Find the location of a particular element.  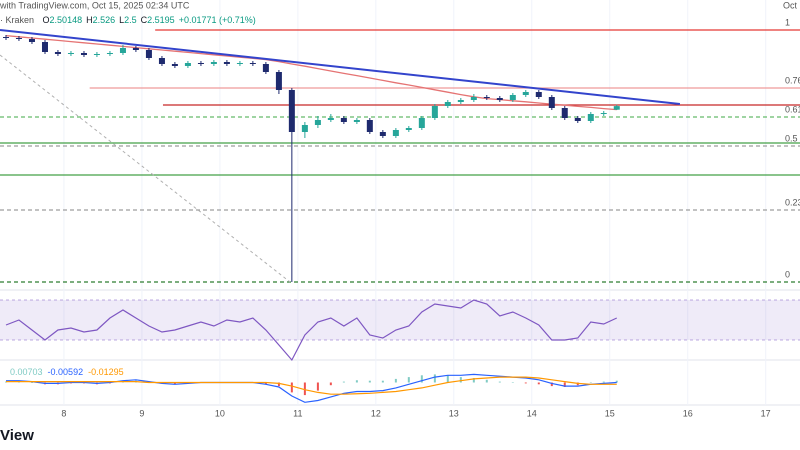

x-tick-label: 15 is located at coordinates (610, 413).